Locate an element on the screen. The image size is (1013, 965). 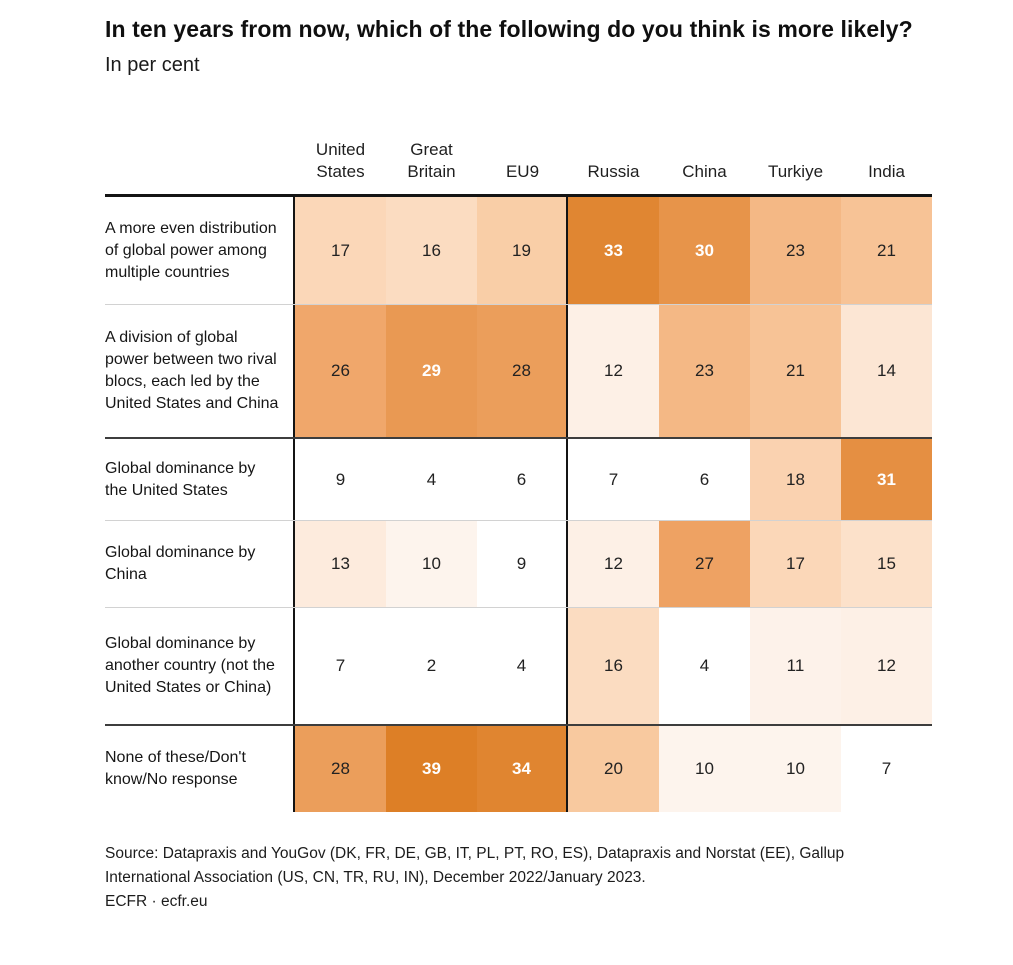
heat-cell: 29 is located at coordinates (431, 371).